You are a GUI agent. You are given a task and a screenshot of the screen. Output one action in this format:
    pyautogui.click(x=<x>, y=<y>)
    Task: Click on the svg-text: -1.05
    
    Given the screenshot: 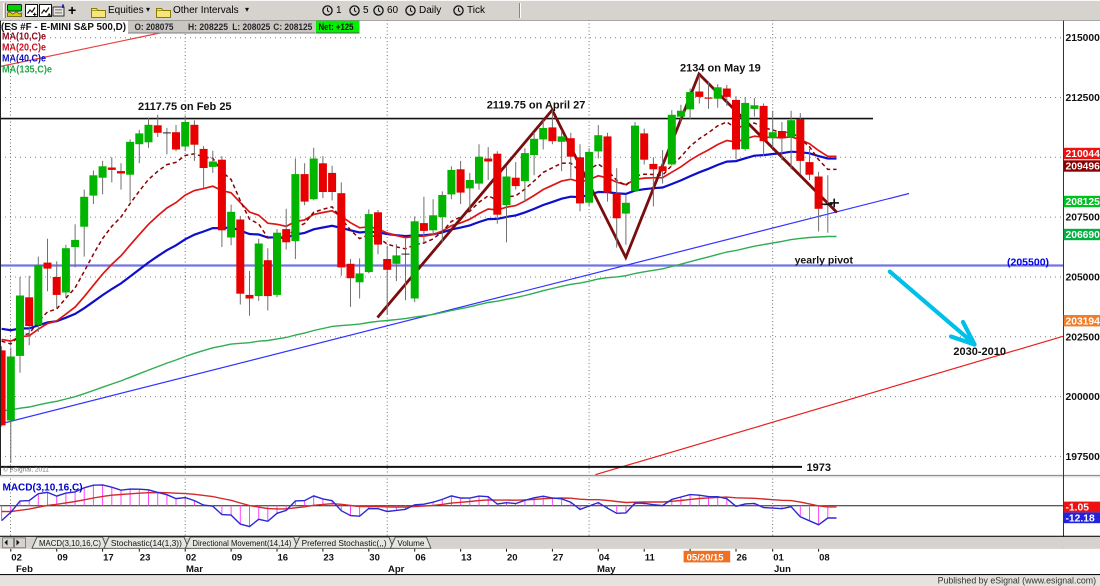 What is the action you would take?
    pyautogui.click(x=1078, y=508)
    